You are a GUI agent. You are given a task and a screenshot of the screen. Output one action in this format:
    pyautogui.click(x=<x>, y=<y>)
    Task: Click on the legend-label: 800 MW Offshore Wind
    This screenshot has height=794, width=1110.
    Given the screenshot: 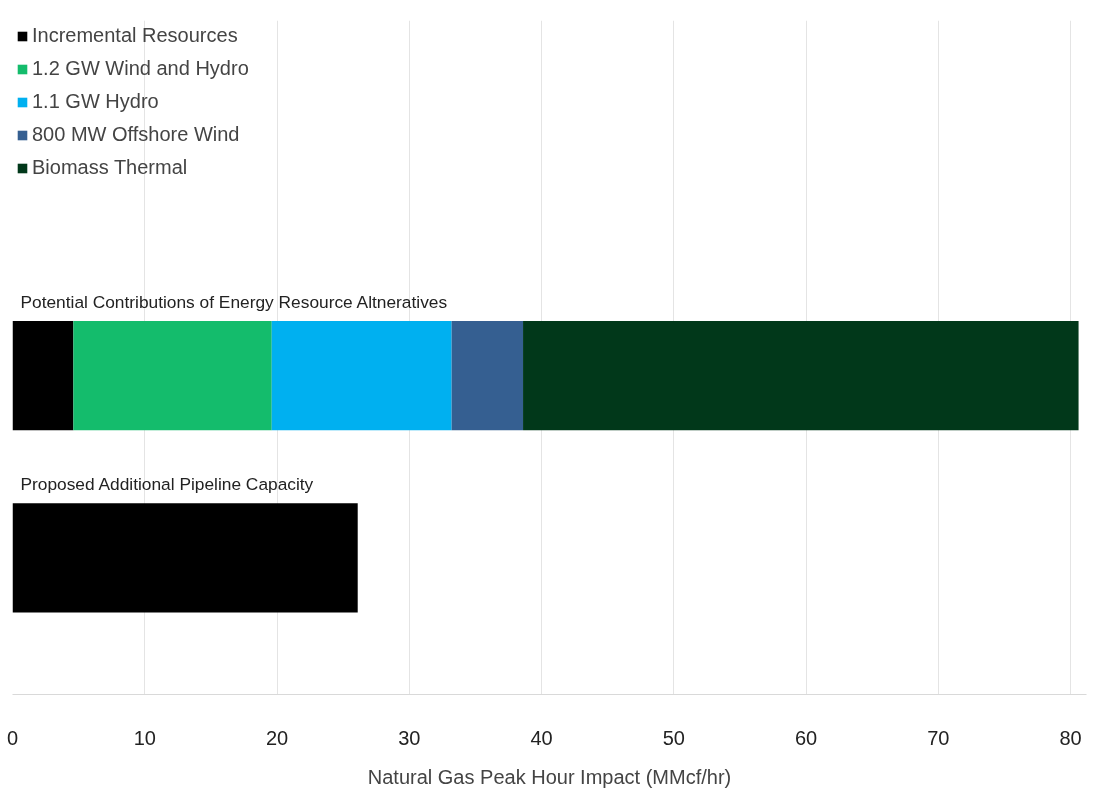 What is the action you would take?
    pyautogui.click(x=136, y=134)
    